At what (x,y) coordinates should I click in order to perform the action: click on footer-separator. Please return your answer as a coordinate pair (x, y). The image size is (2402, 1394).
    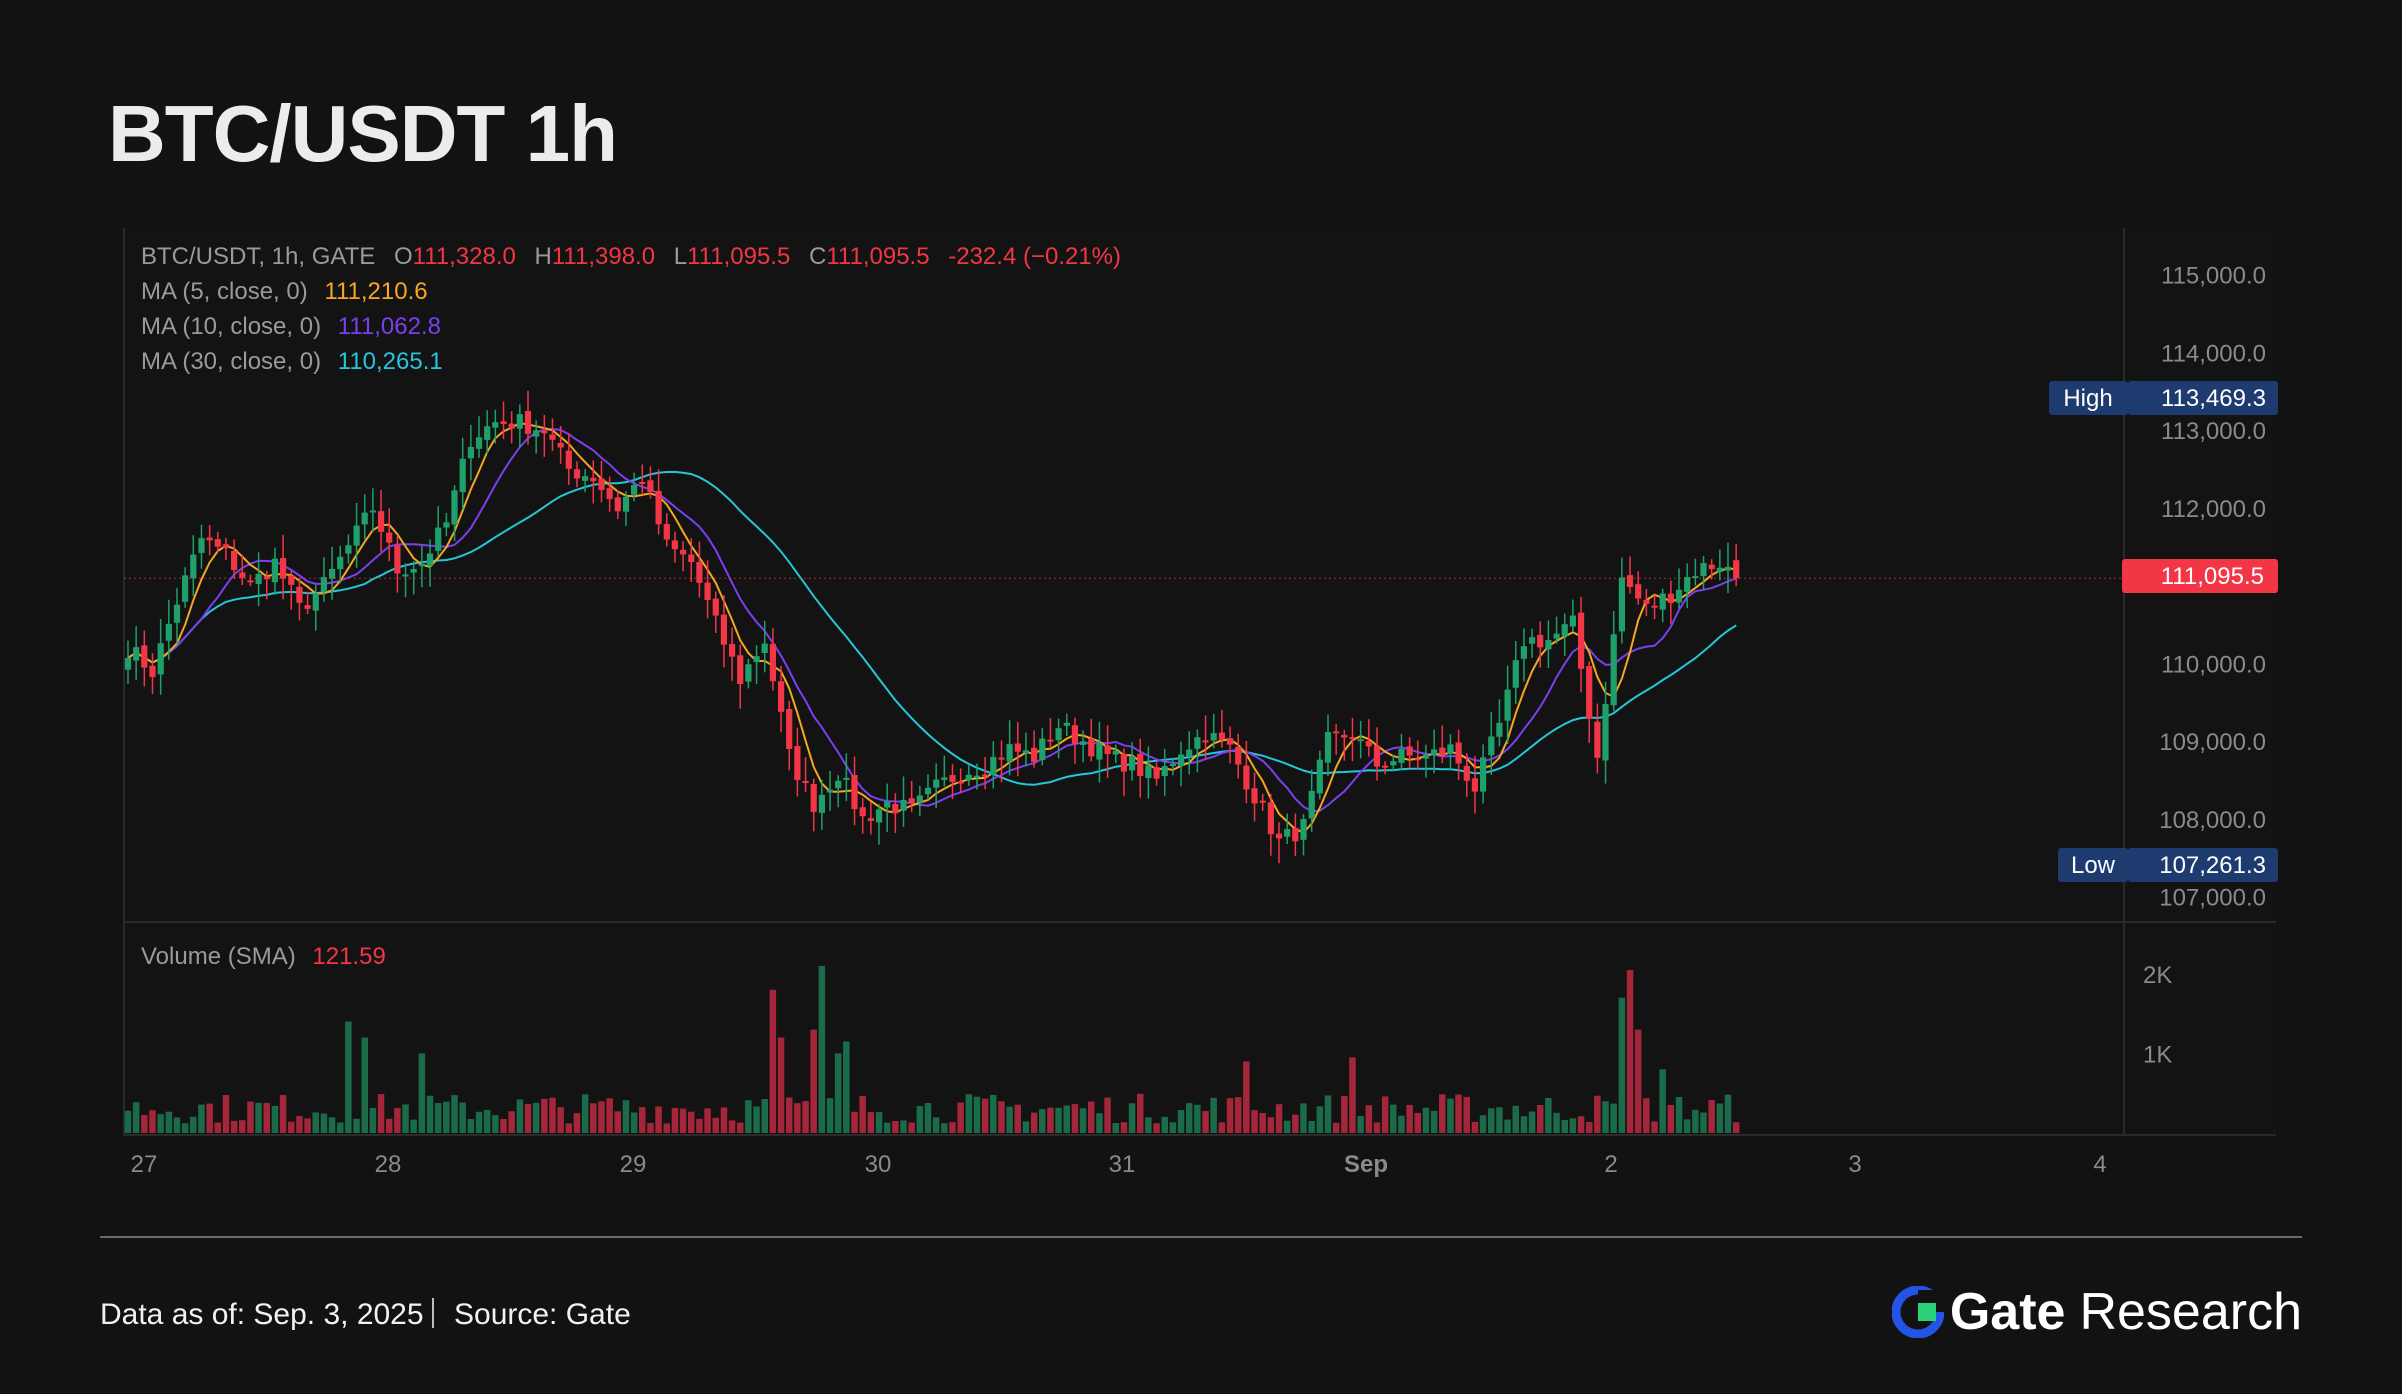
    Looking at the image, I should click on (433, 1313).